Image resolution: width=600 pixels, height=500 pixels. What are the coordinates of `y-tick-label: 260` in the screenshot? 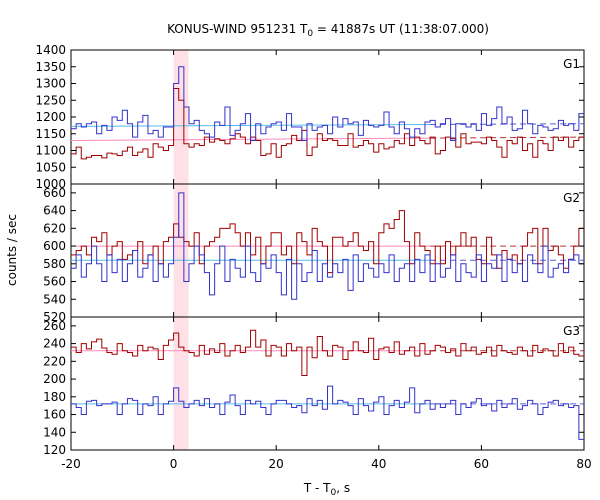 It's located at (54, 326).